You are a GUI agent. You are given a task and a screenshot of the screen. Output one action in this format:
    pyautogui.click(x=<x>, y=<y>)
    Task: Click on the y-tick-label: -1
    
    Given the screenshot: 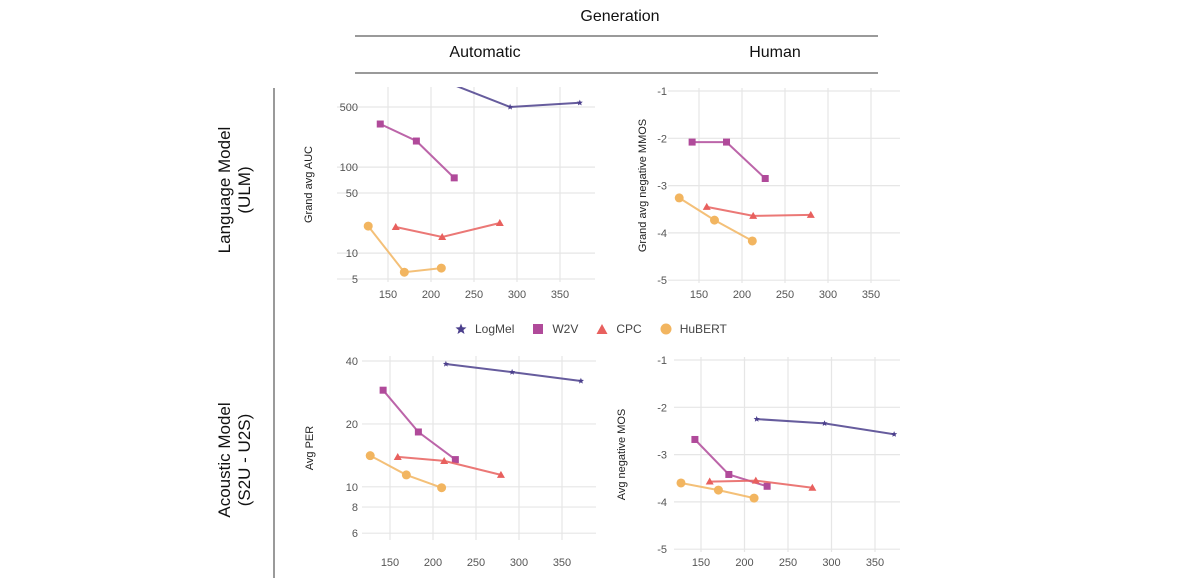 What is the action you would take?
    pyautogui.click(x=662, y=92)
    